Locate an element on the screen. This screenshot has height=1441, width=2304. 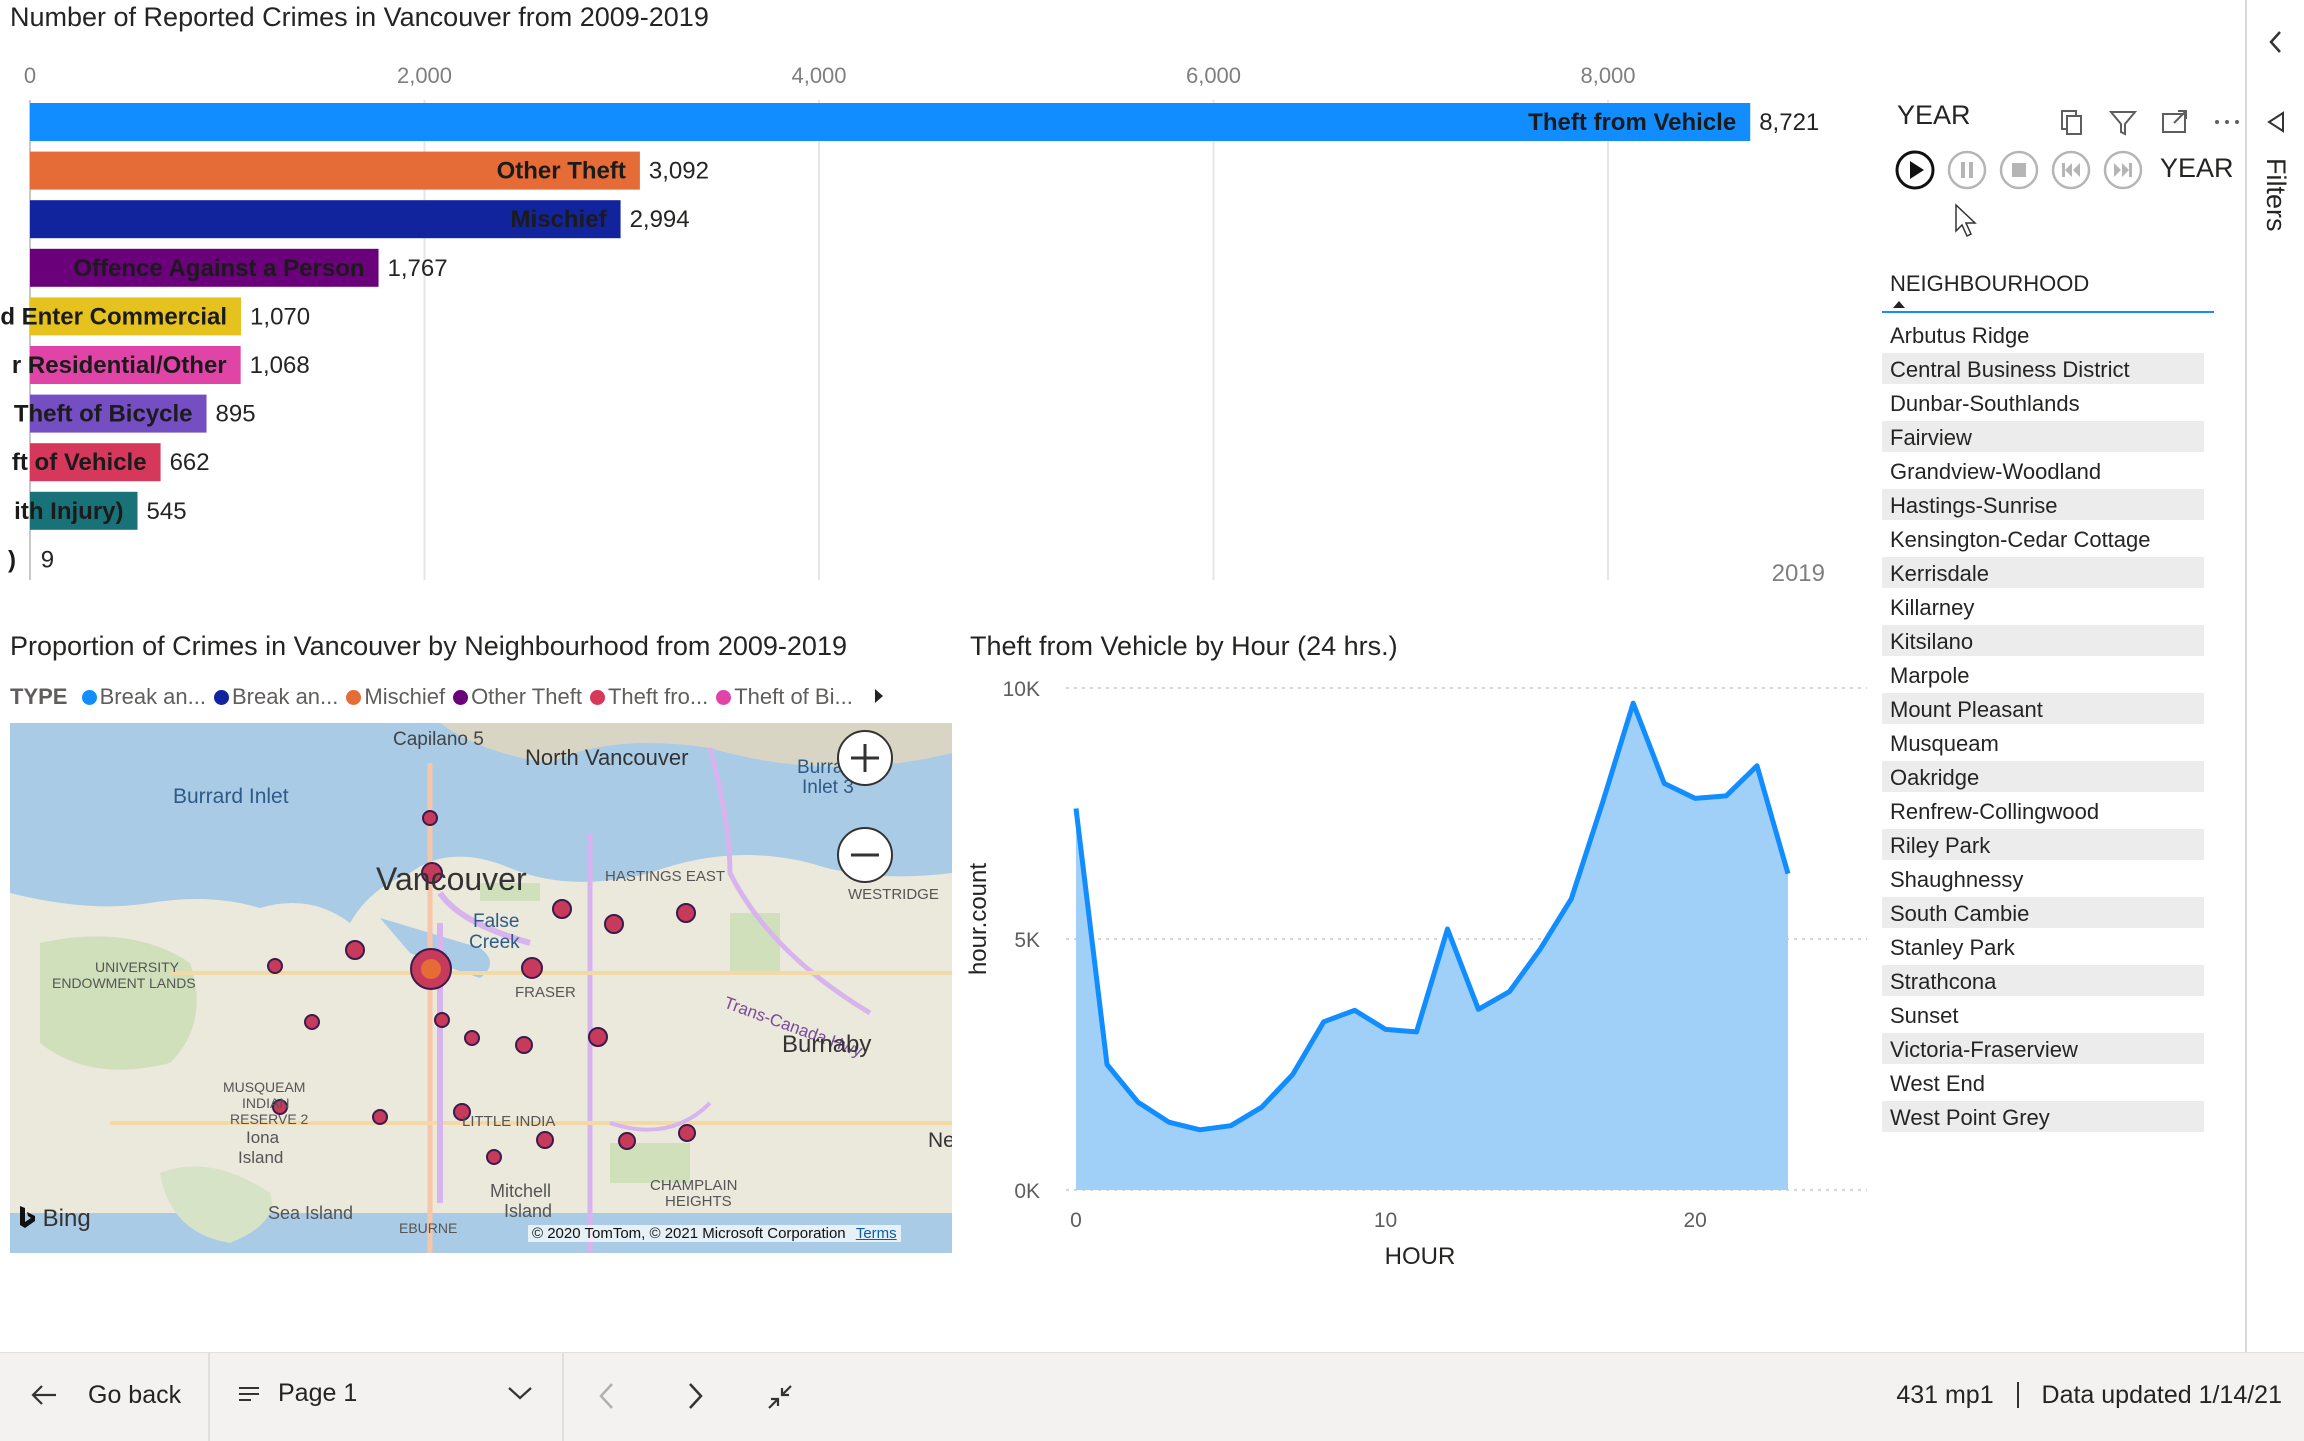
x-tick-label: 6,000 is located at coordinates (1213, 75).